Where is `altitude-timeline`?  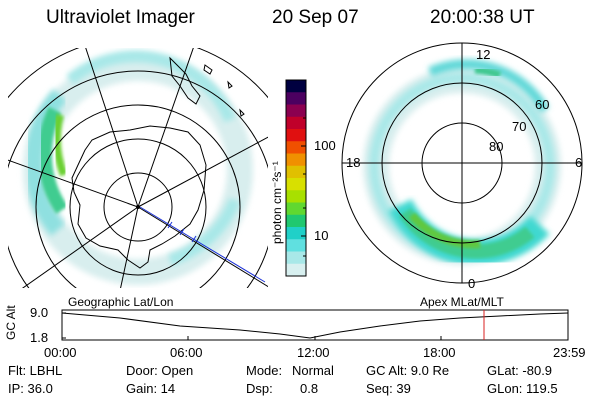 altitude-timeline is located at coordinates (315, 325).